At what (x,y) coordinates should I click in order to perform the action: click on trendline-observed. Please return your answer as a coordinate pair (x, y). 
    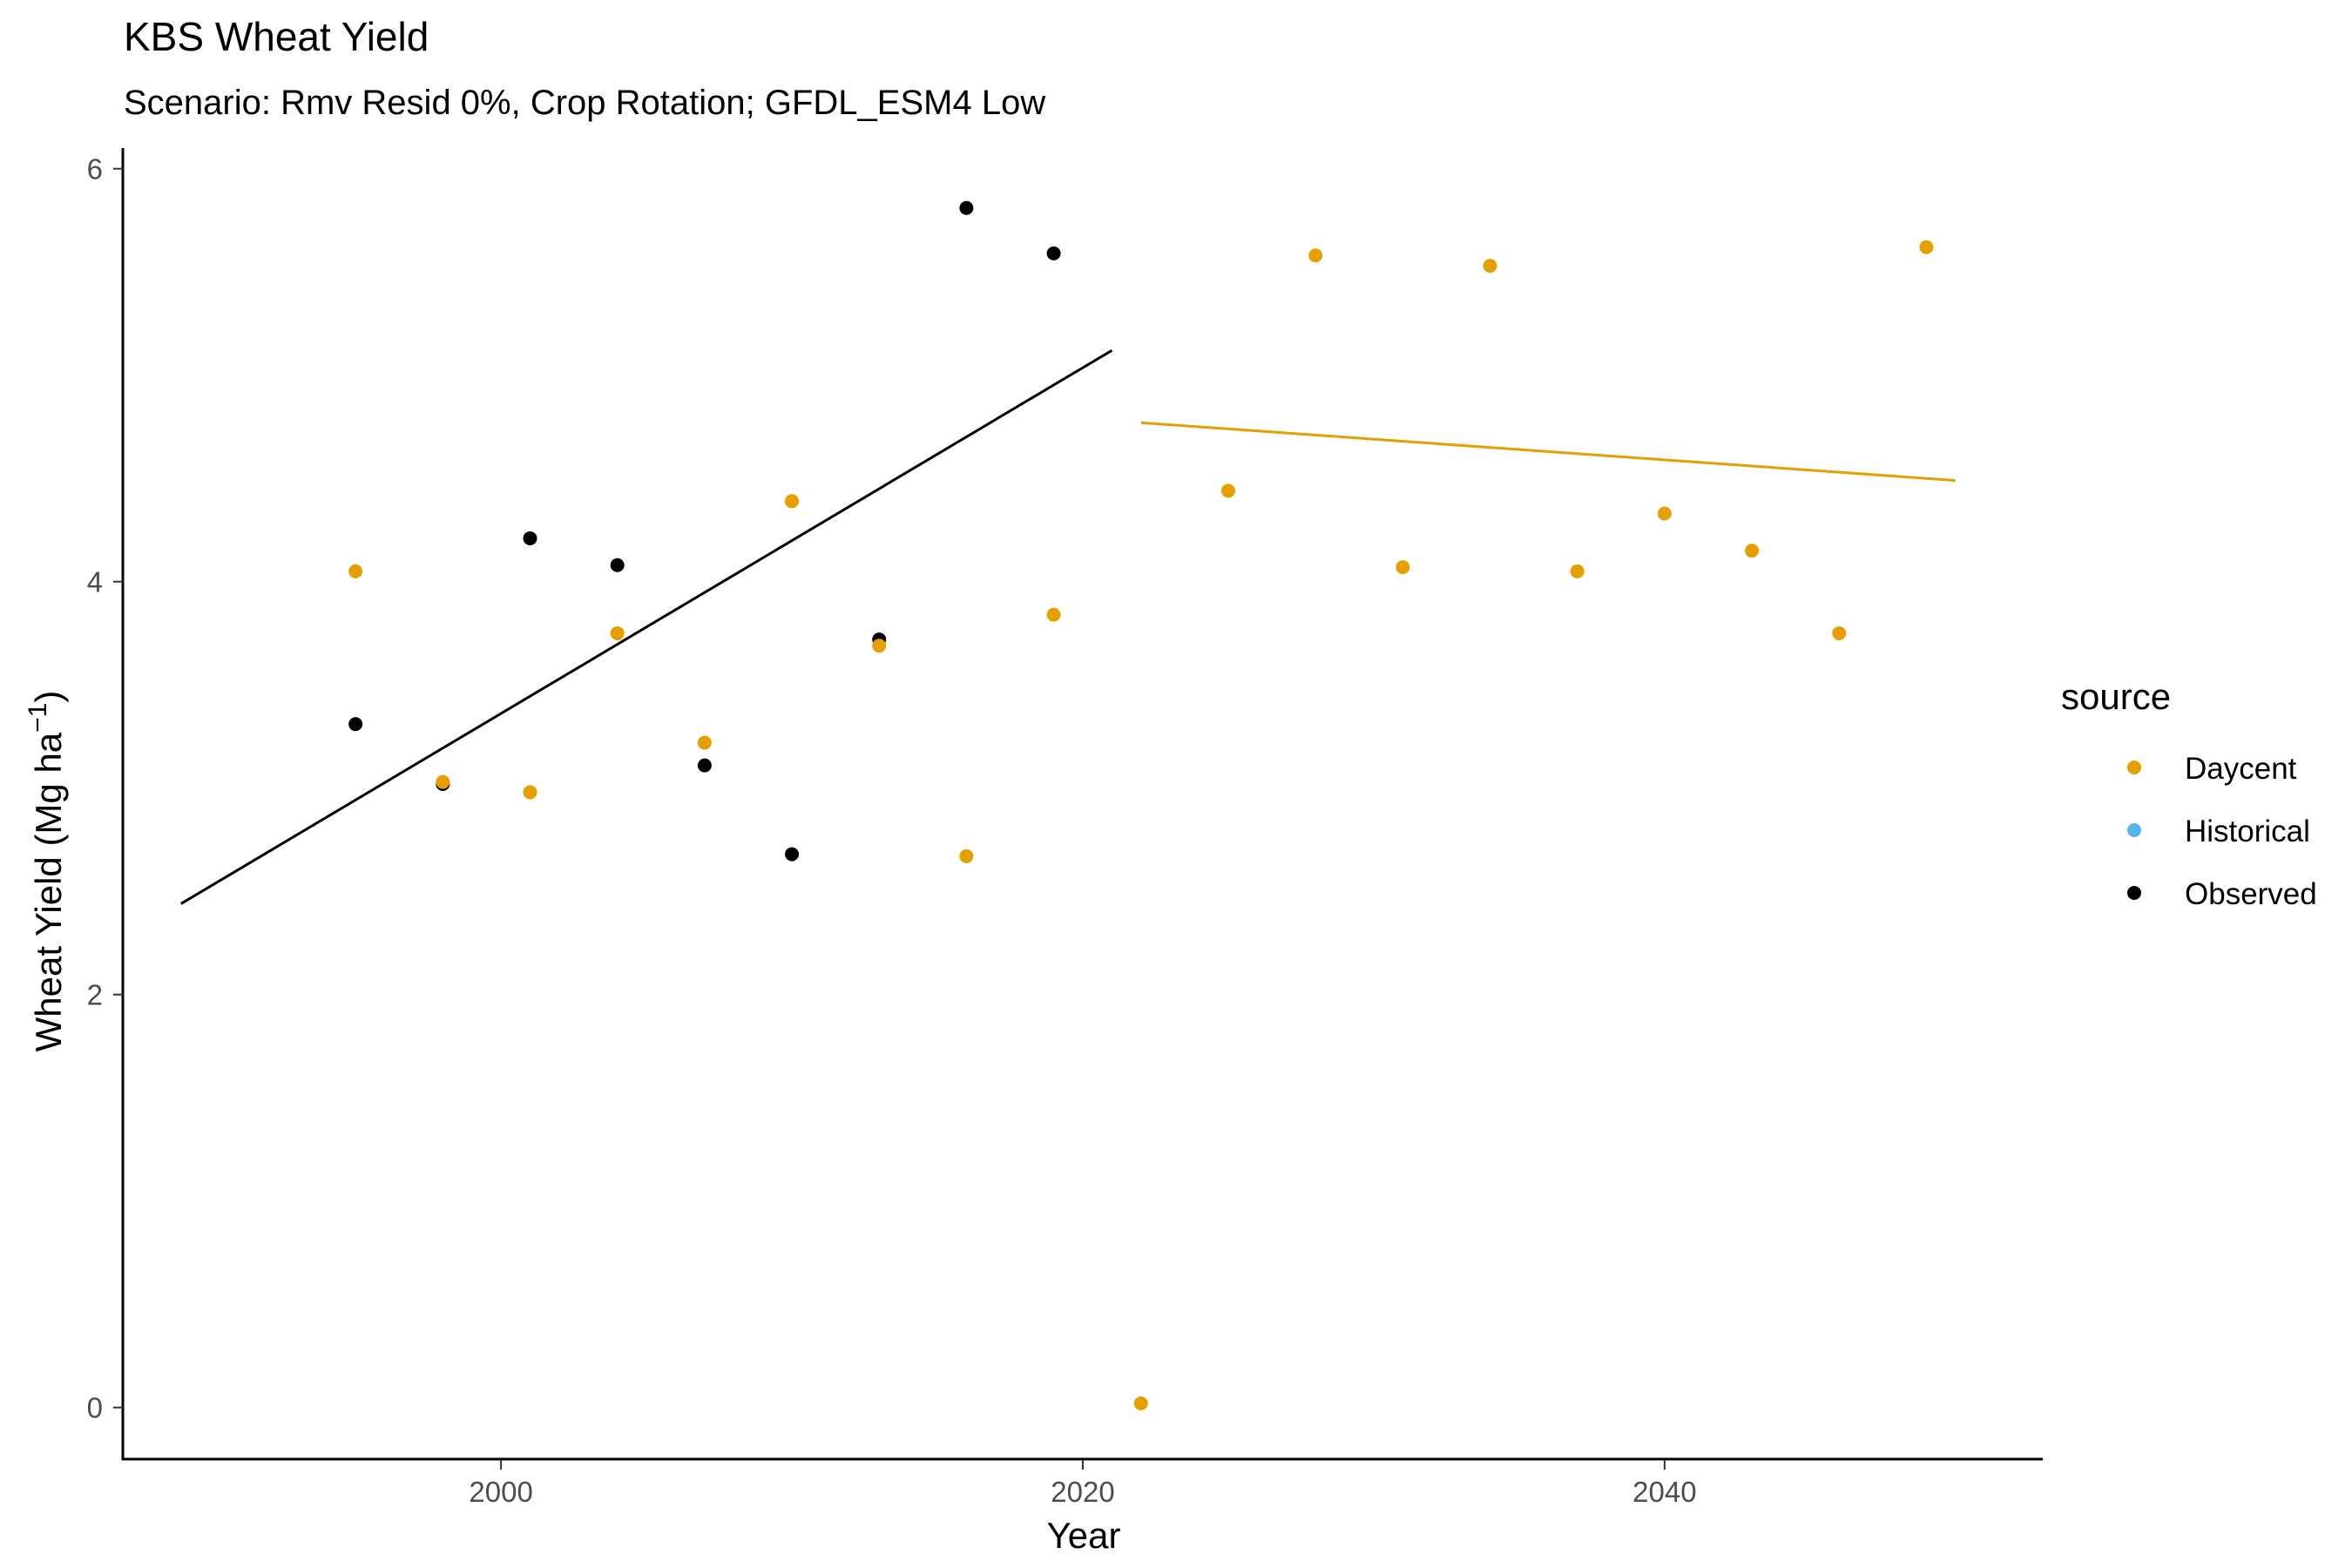
    Looking at the image, I should click on (646, 626).